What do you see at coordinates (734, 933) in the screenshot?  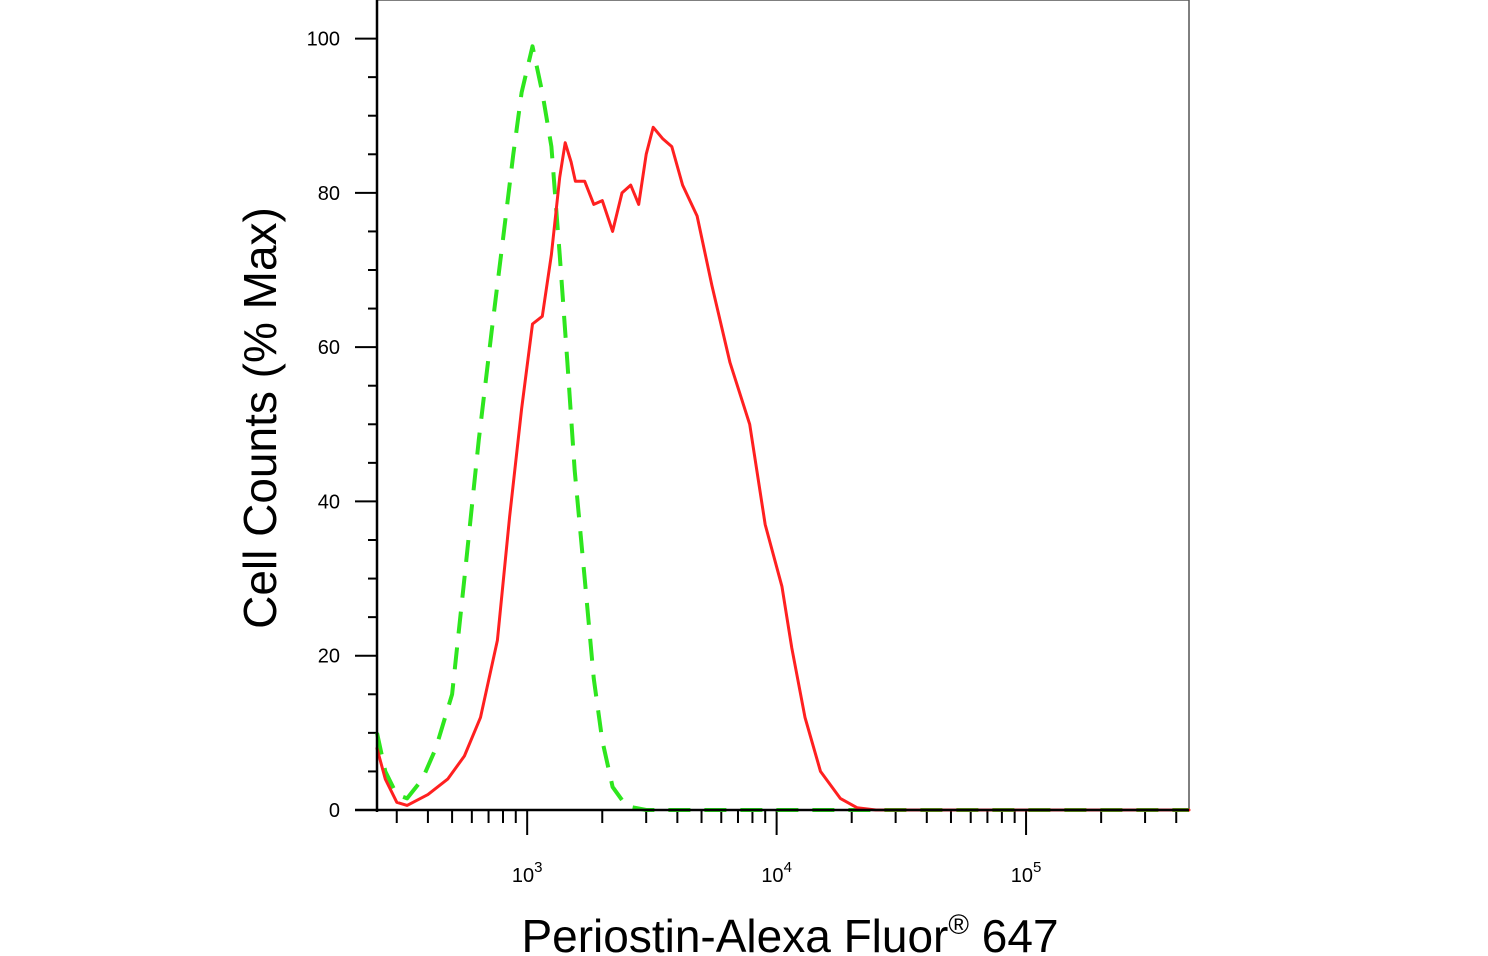 I see `x-axis-title-main: Periostin-Alexa Fluor` at bounding box center [734, 933].